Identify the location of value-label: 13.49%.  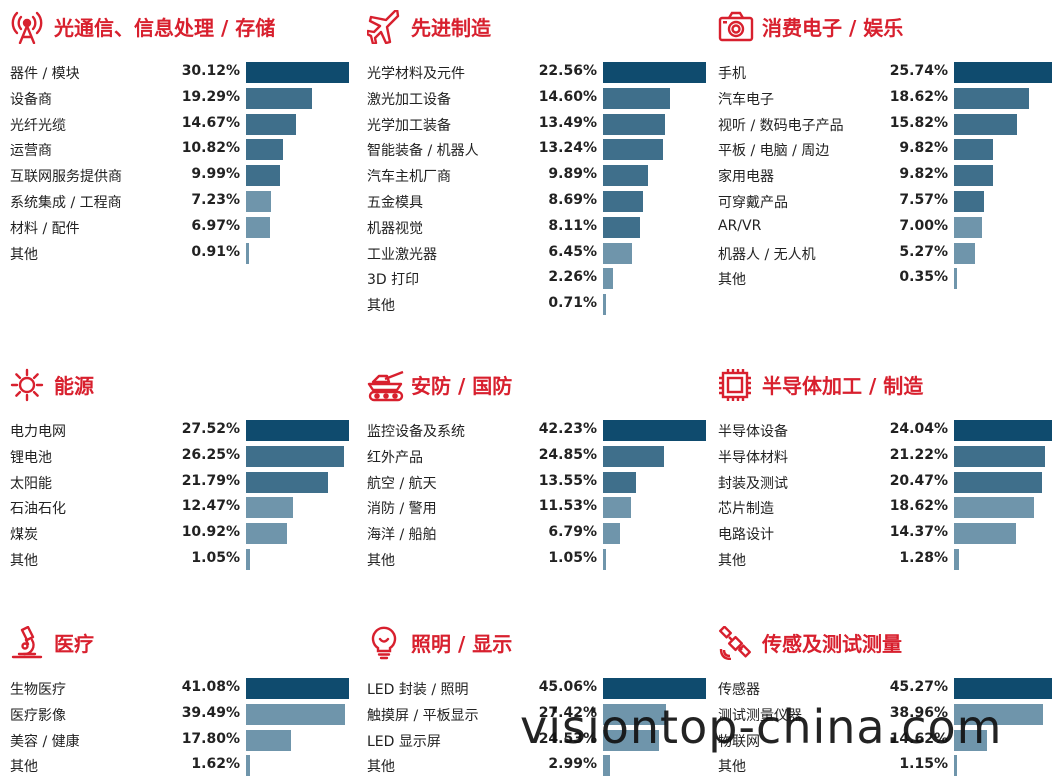
(567, 122).